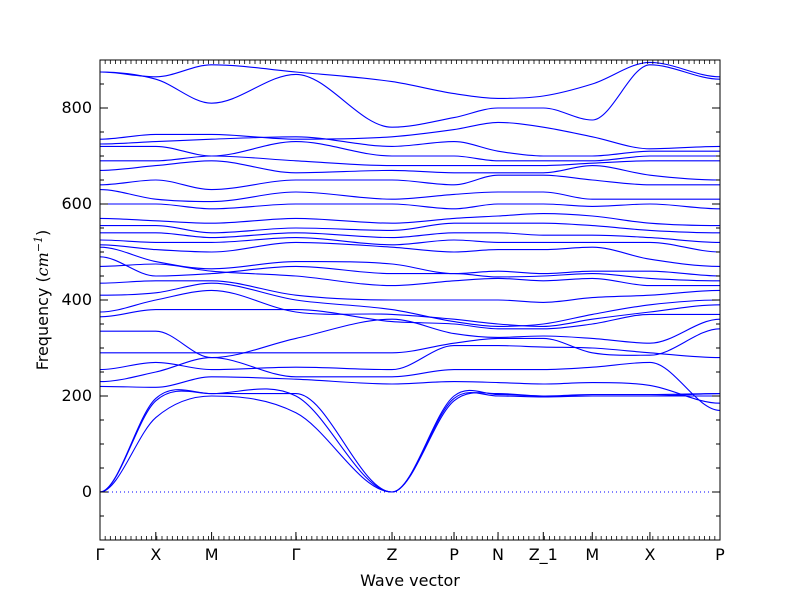 This screenshot has width=800, height=600. Describe the element at coordinates (543, 555) in the screenshot. I see `x-tick-label: Z_1` at that location.